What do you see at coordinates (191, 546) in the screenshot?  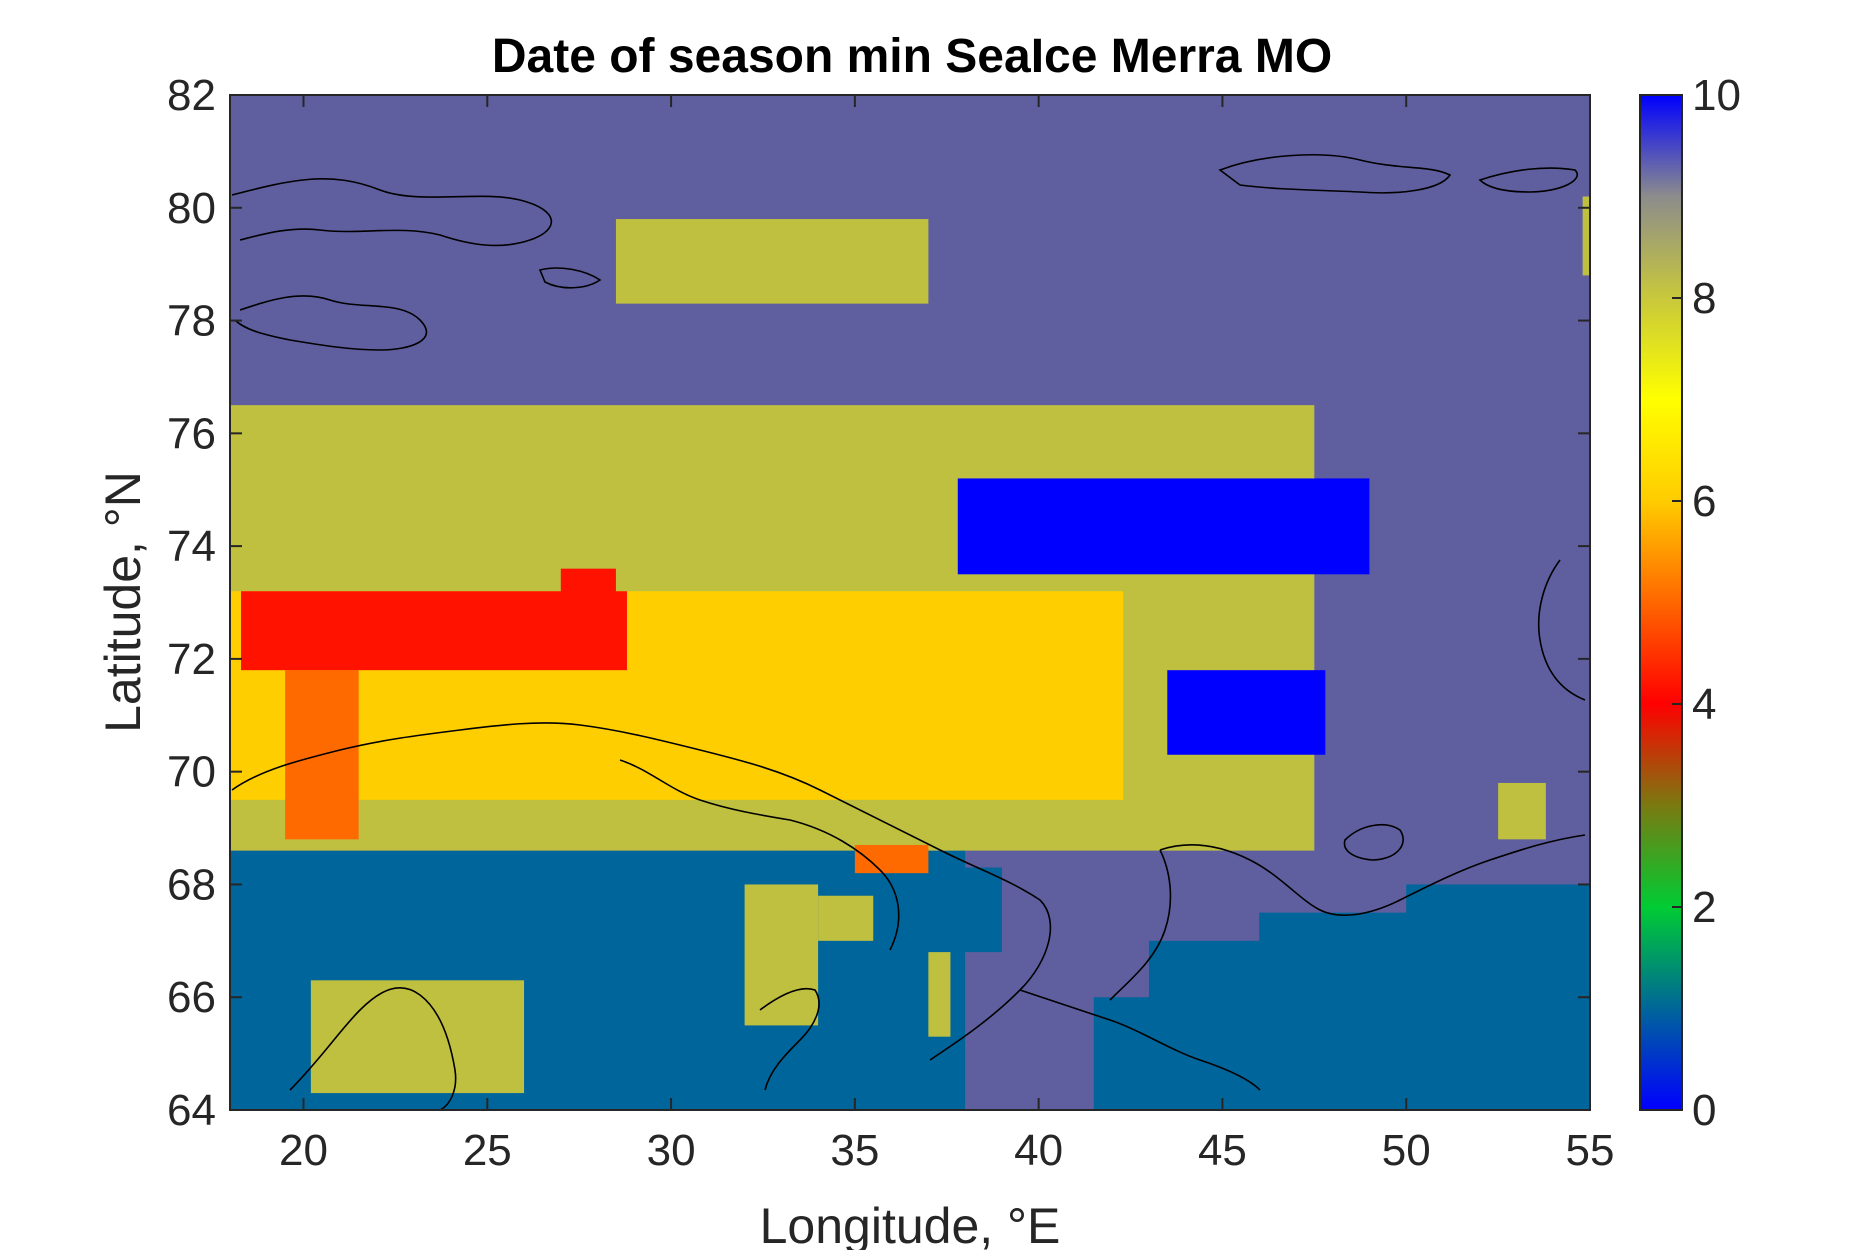 I see `y-tick-label: 74` at bounding box center [191, 546].